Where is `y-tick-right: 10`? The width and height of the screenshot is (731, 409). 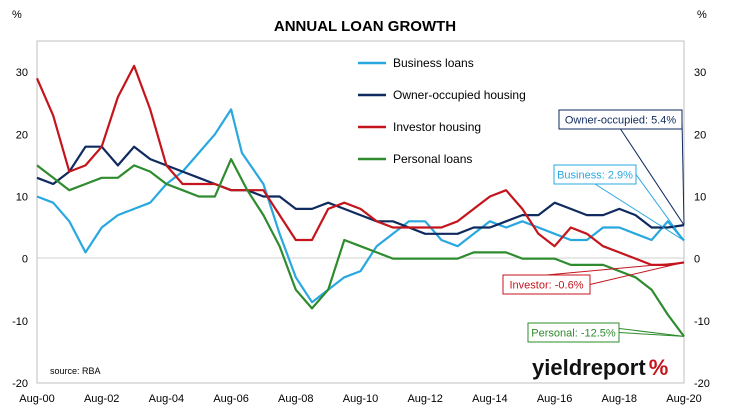 y-tick-right: 10 is located at coordinates (700, 197).